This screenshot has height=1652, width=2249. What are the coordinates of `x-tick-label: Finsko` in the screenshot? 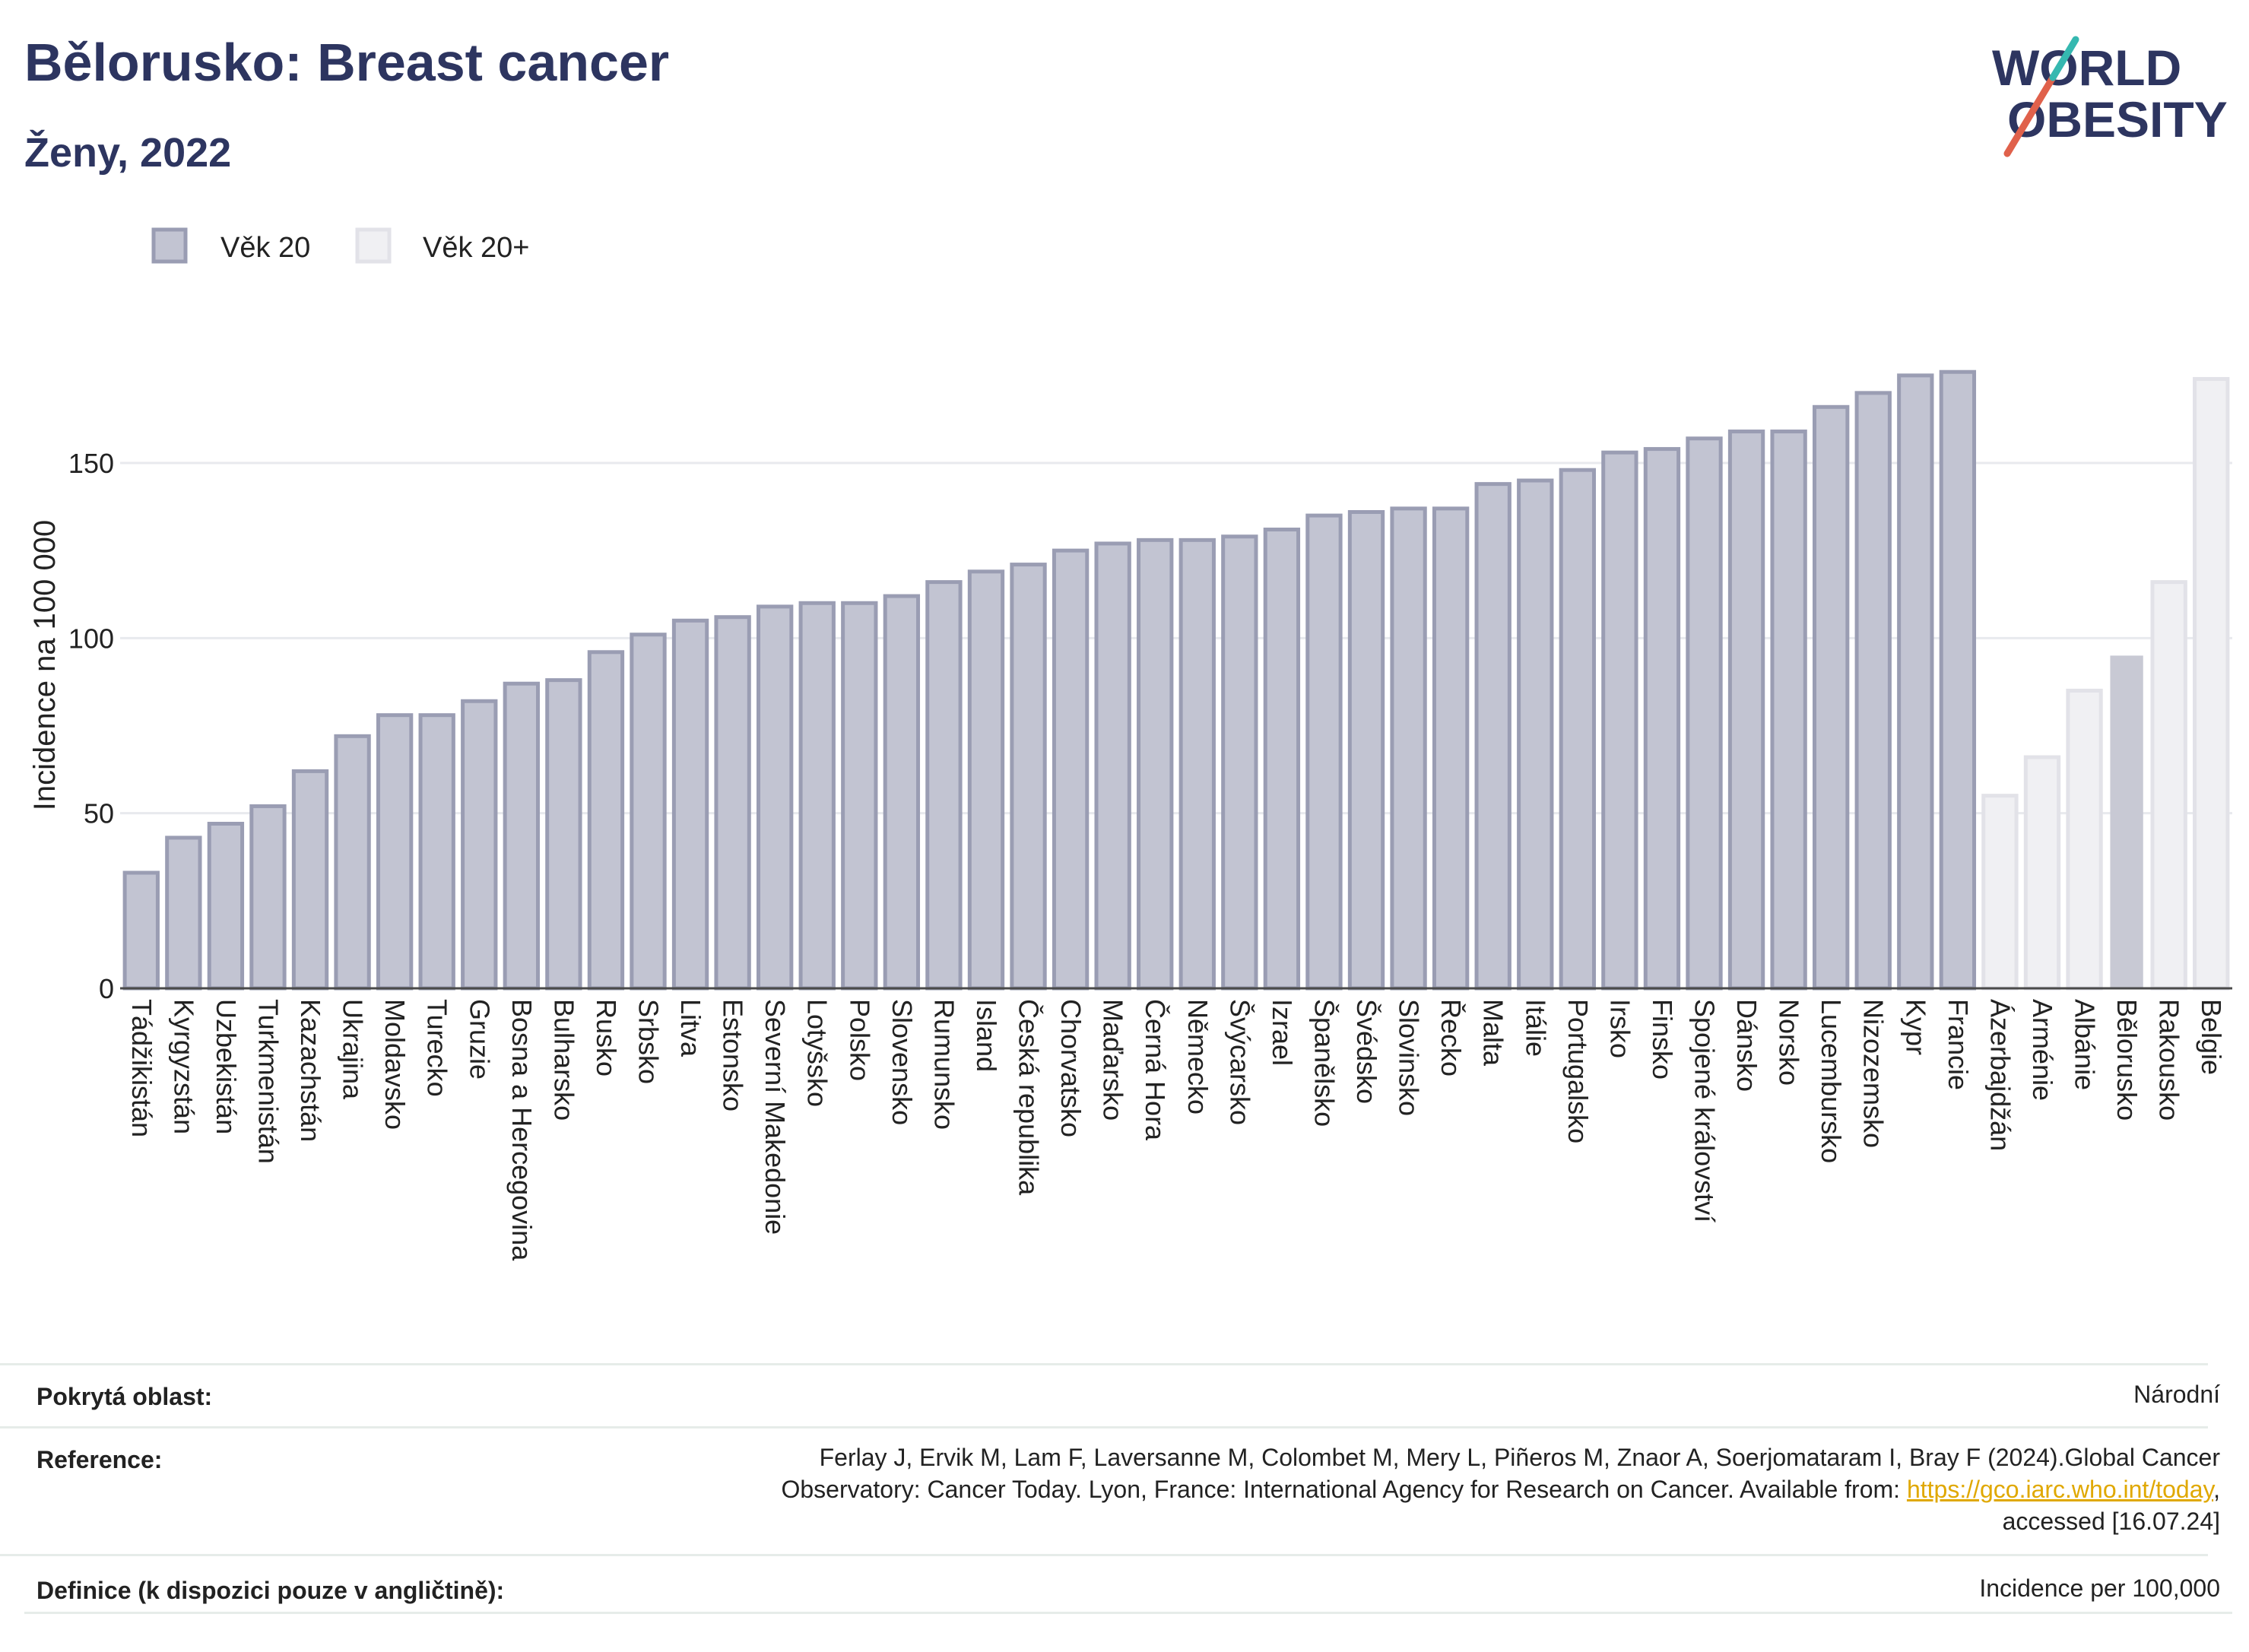 It's located at (1662, 1039).